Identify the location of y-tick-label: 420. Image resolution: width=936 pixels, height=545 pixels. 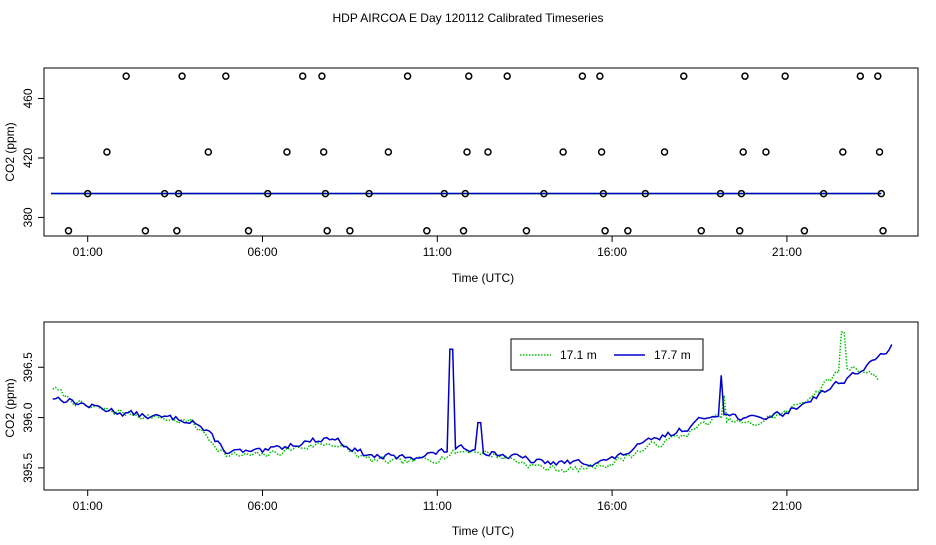
(28, 158).